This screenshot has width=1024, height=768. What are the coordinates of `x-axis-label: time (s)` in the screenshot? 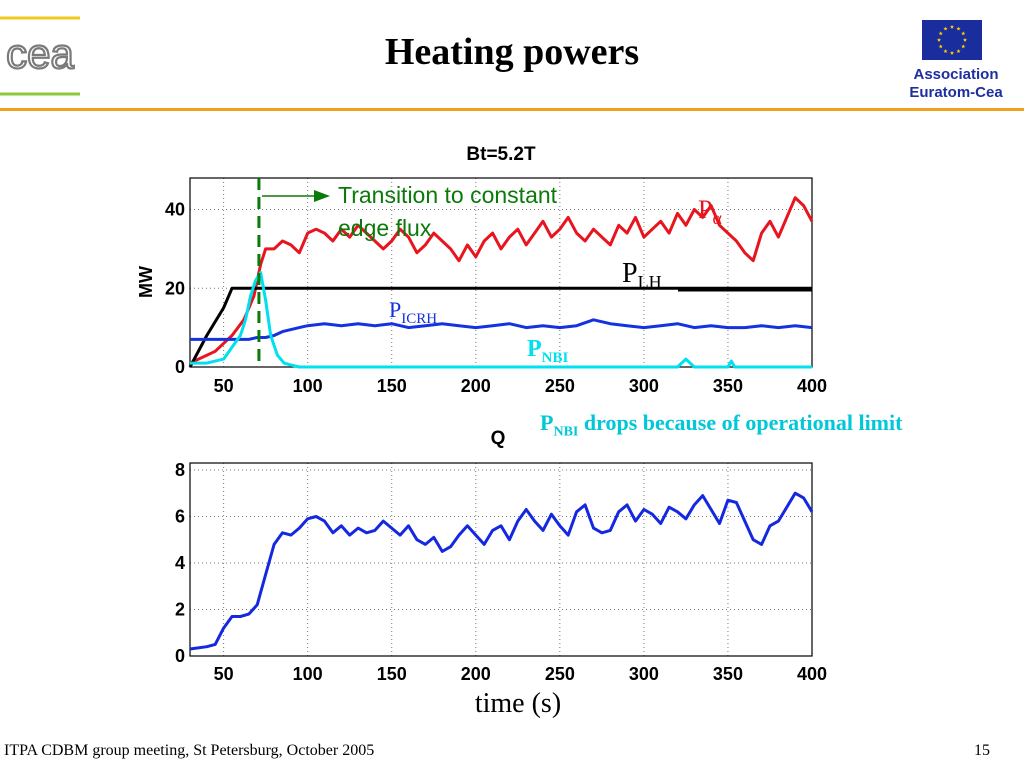 It's located at (518, 703).